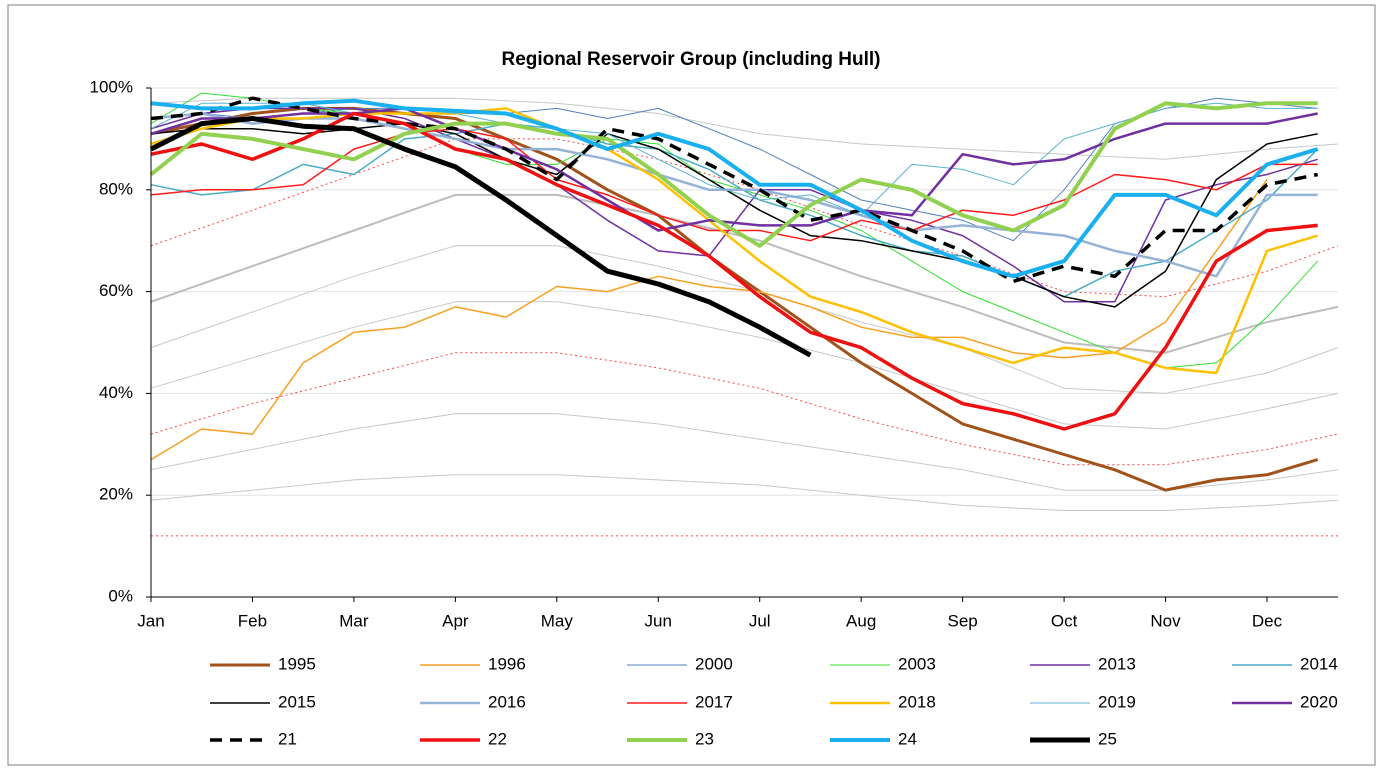 The width and height of the screenshot is (1383, 775). Describe the element at coordinates (714, 701) in the screenshot. I see `legend-label: 2017` at that location.